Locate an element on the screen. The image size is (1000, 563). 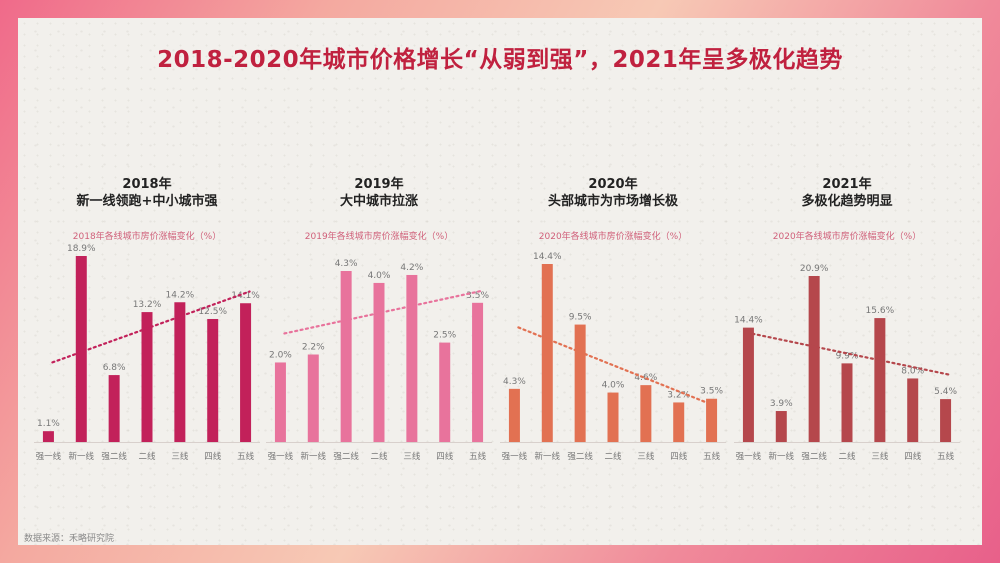
panel-headline: 多极化趋势明显 is located at coordinates (846, 201).